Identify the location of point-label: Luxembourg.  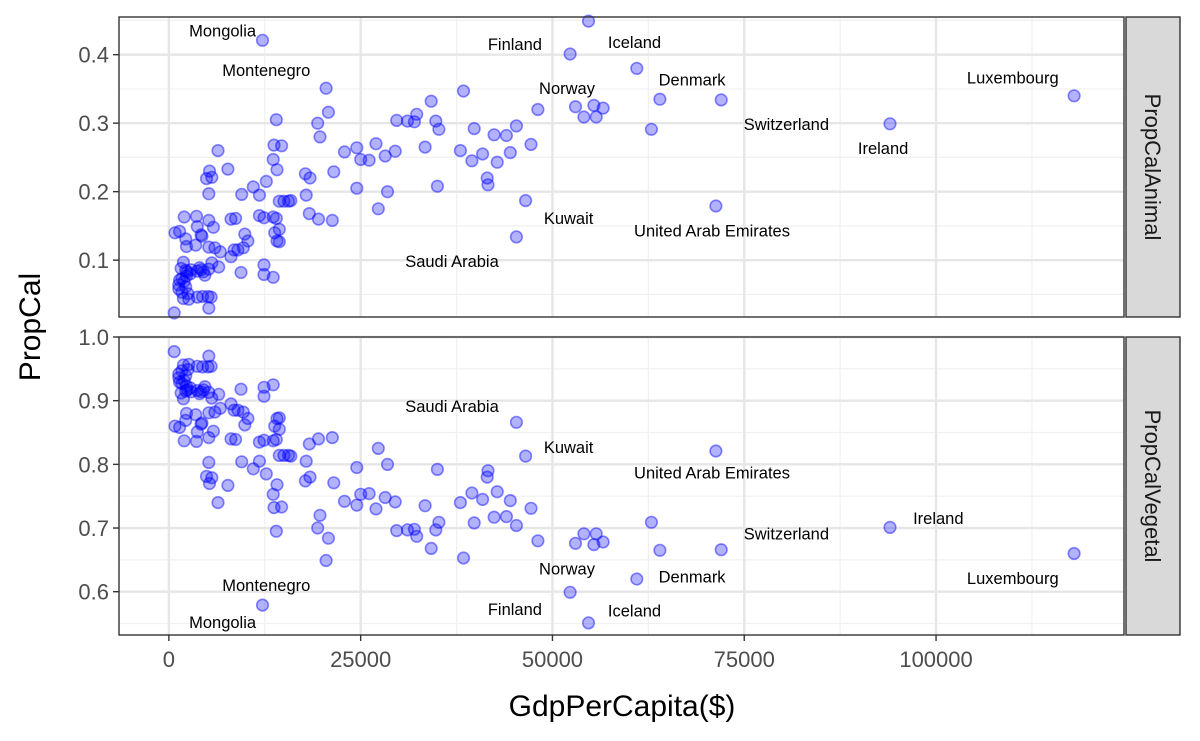
(1013, 579).